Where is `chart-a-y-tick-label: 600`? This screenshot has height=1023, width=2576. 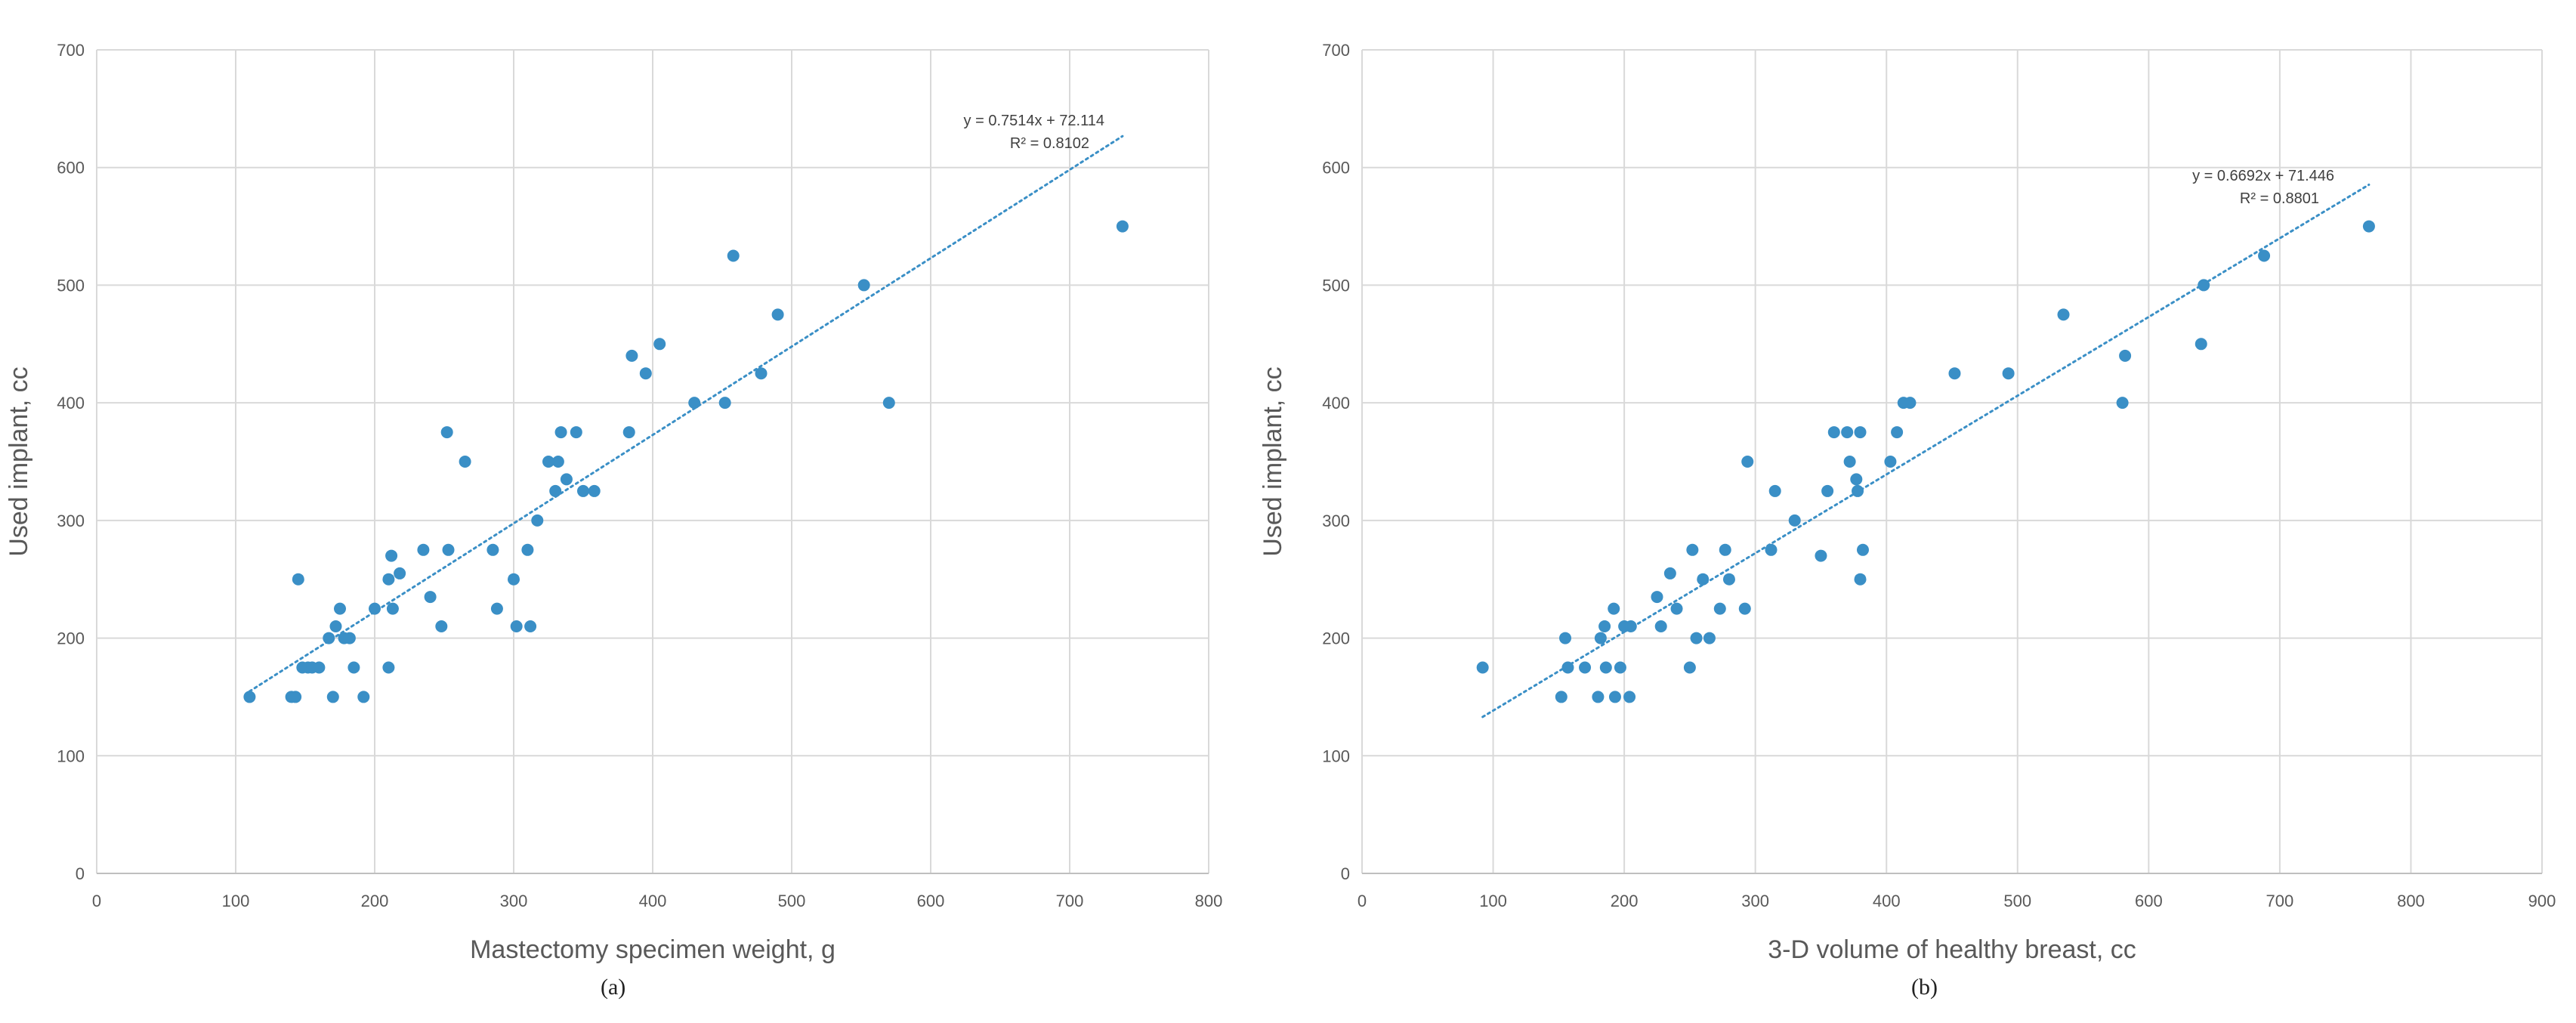 chart-a-y-tick-label: 600 is located at coordinates (71, 168).